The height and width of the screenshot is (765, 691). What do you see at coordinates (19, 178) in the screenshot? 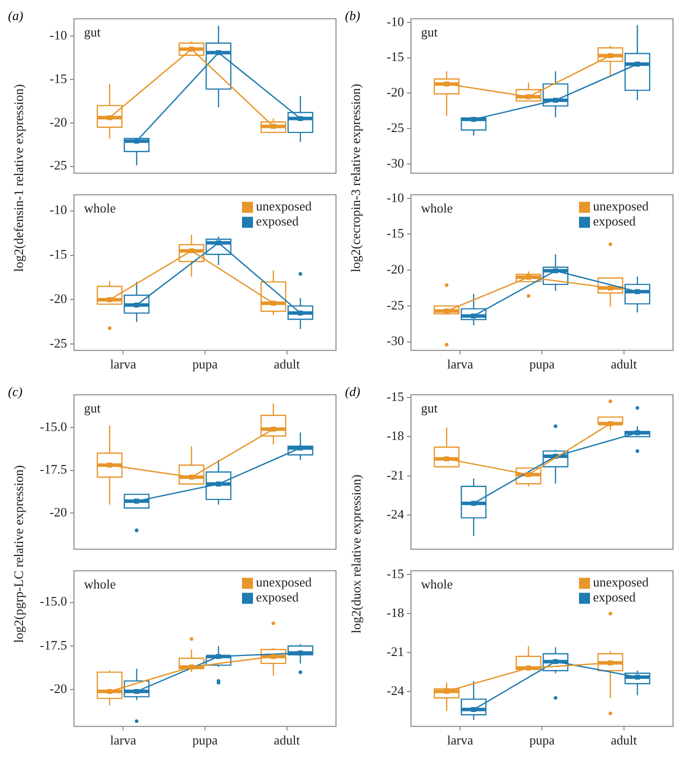
I see `y-axis-title: log2(defensin-1 relative expression)` at bounding box center [19, 178].